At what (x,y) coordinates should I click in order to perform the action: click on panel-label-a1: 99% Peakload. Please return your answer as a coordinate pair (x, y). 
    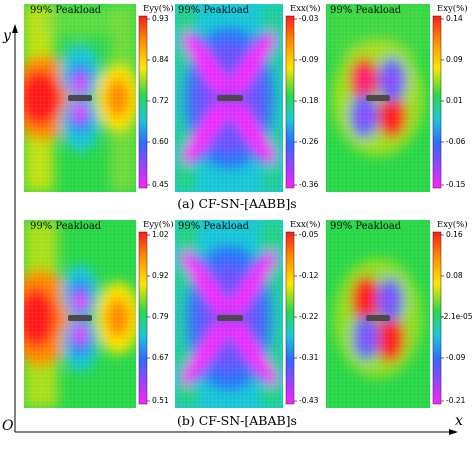
    Looking at the image, I should click on (66, 10).